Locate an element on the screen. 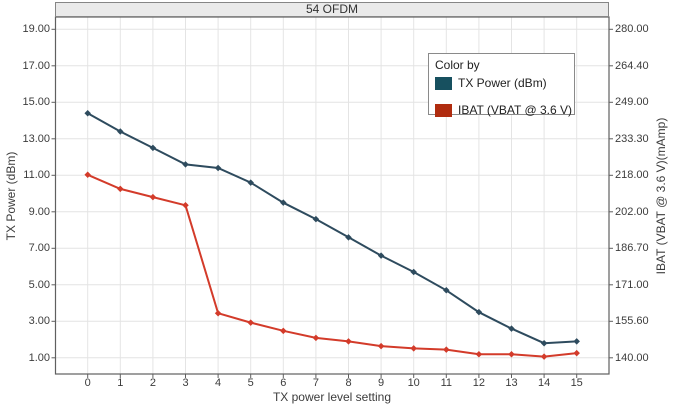 This screenshot has height=410, width=674. legend-item-ibat: IBAT (VBAT @ 3.6 V) is located at coordinates (503, 110).